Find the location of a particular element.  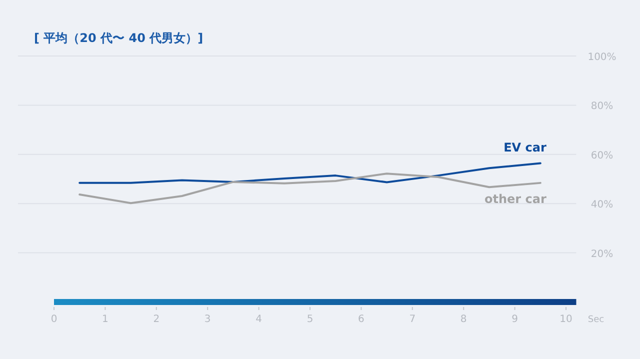

y-tick-label: 20% is located at coordinates (602, 254).